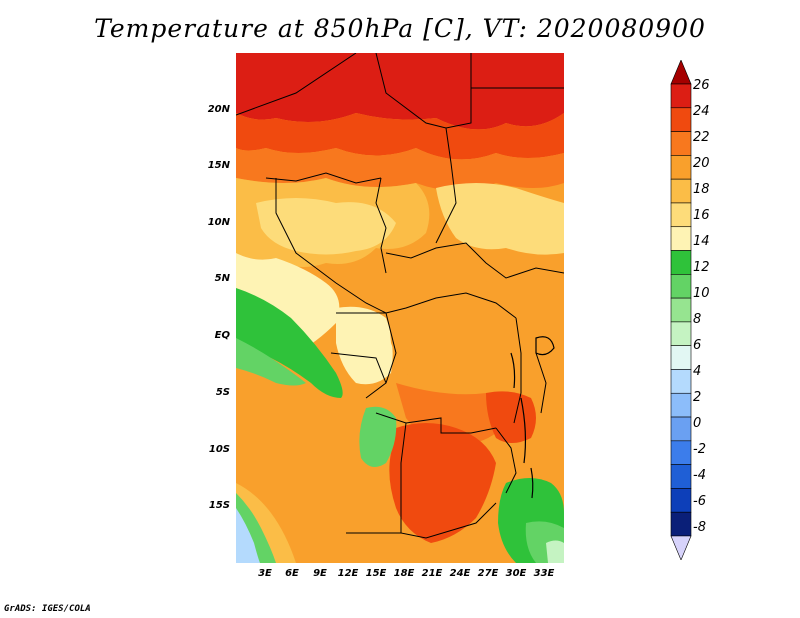  What do you see at coordinates (348, 573) in the screenshot?
I see `lon-label-12e: 12E` at bounding box center [348, 573].